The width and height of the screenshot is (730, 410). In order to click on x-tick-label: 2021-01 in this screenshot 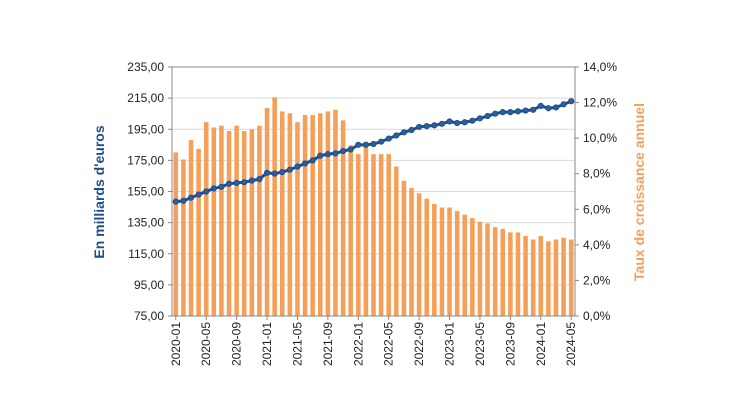, I will do `click(267, 344)`.